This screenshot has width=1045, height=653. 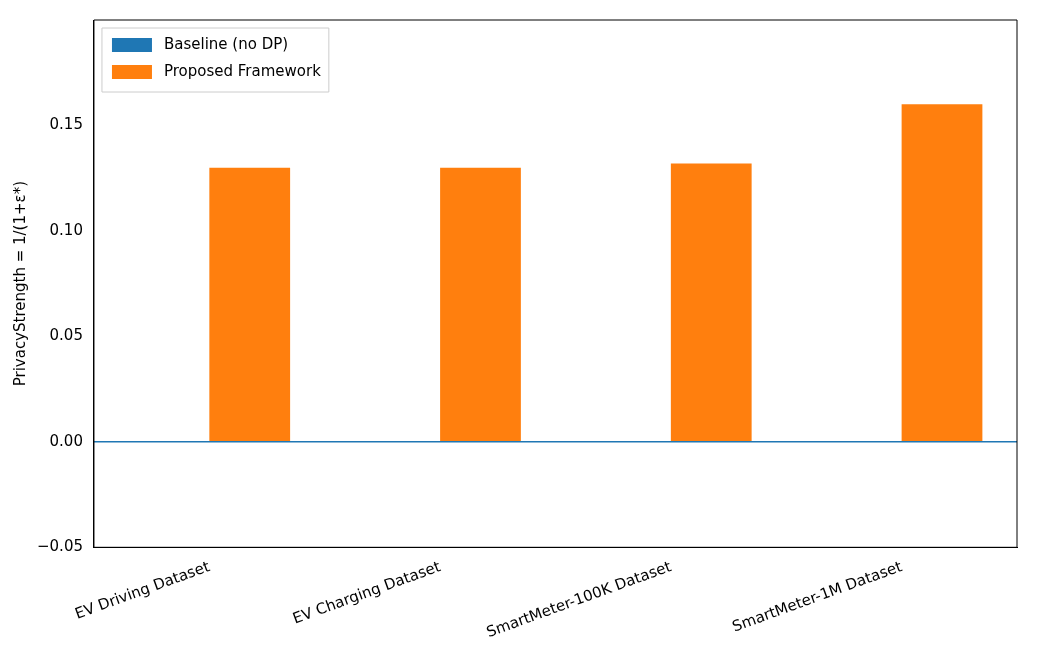 What do you see at coordinates (66, 124) in the screenshot?
I see `y-tick-label: 0.15` at bounding box center [66, 124].